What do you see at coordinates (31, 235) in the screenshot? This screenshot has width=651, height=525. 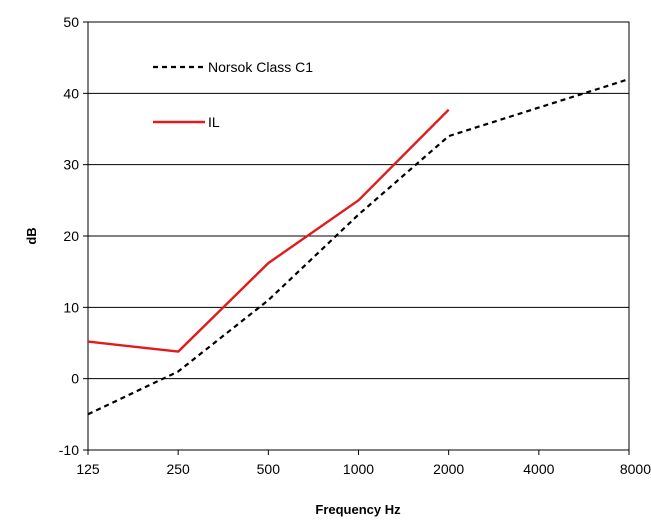 I see `y-axis-title: dB` at bounding box center [31, 235].